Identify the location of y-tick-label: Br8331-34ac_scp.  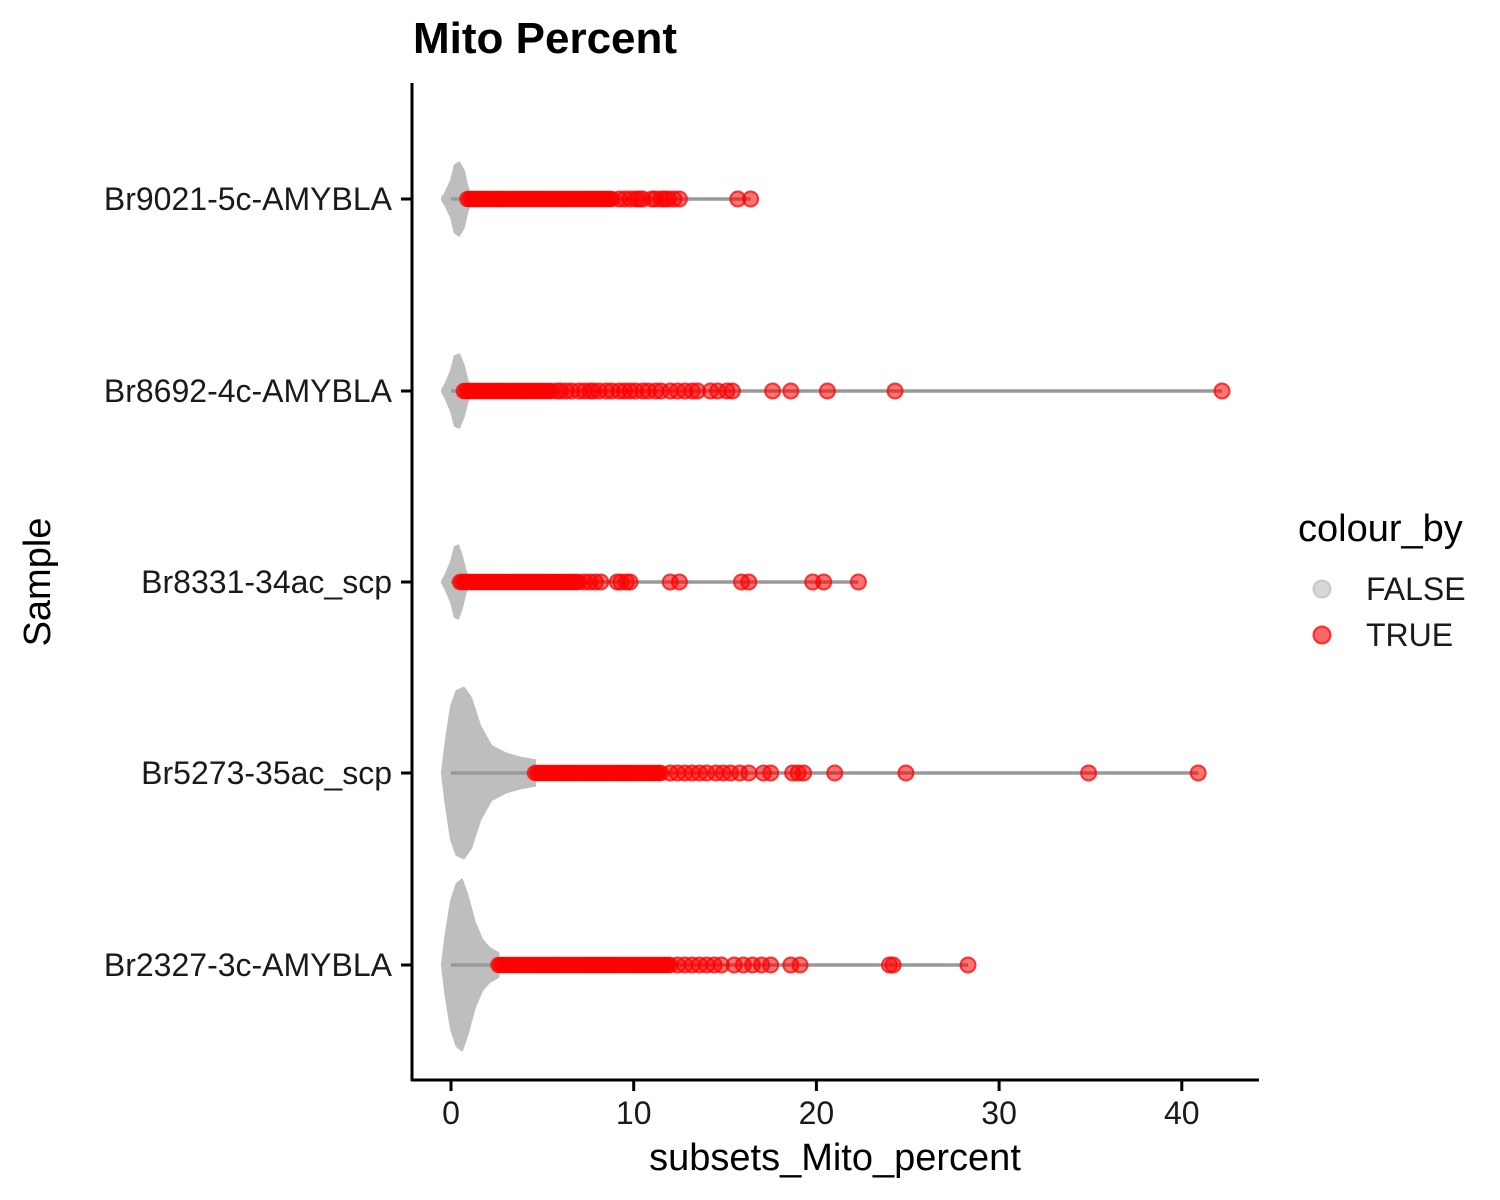
(266, 582).